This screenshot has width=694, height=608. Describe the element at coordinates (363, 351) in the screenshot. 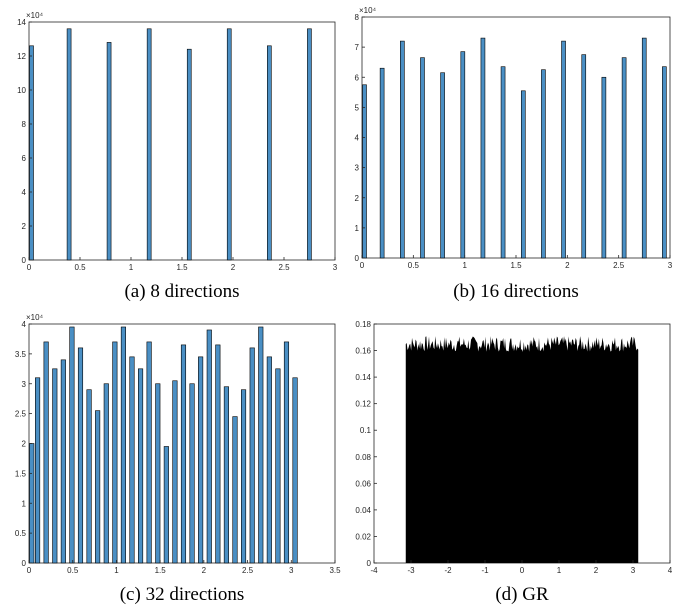

I see `y-tick-label: 0.16` at that location.